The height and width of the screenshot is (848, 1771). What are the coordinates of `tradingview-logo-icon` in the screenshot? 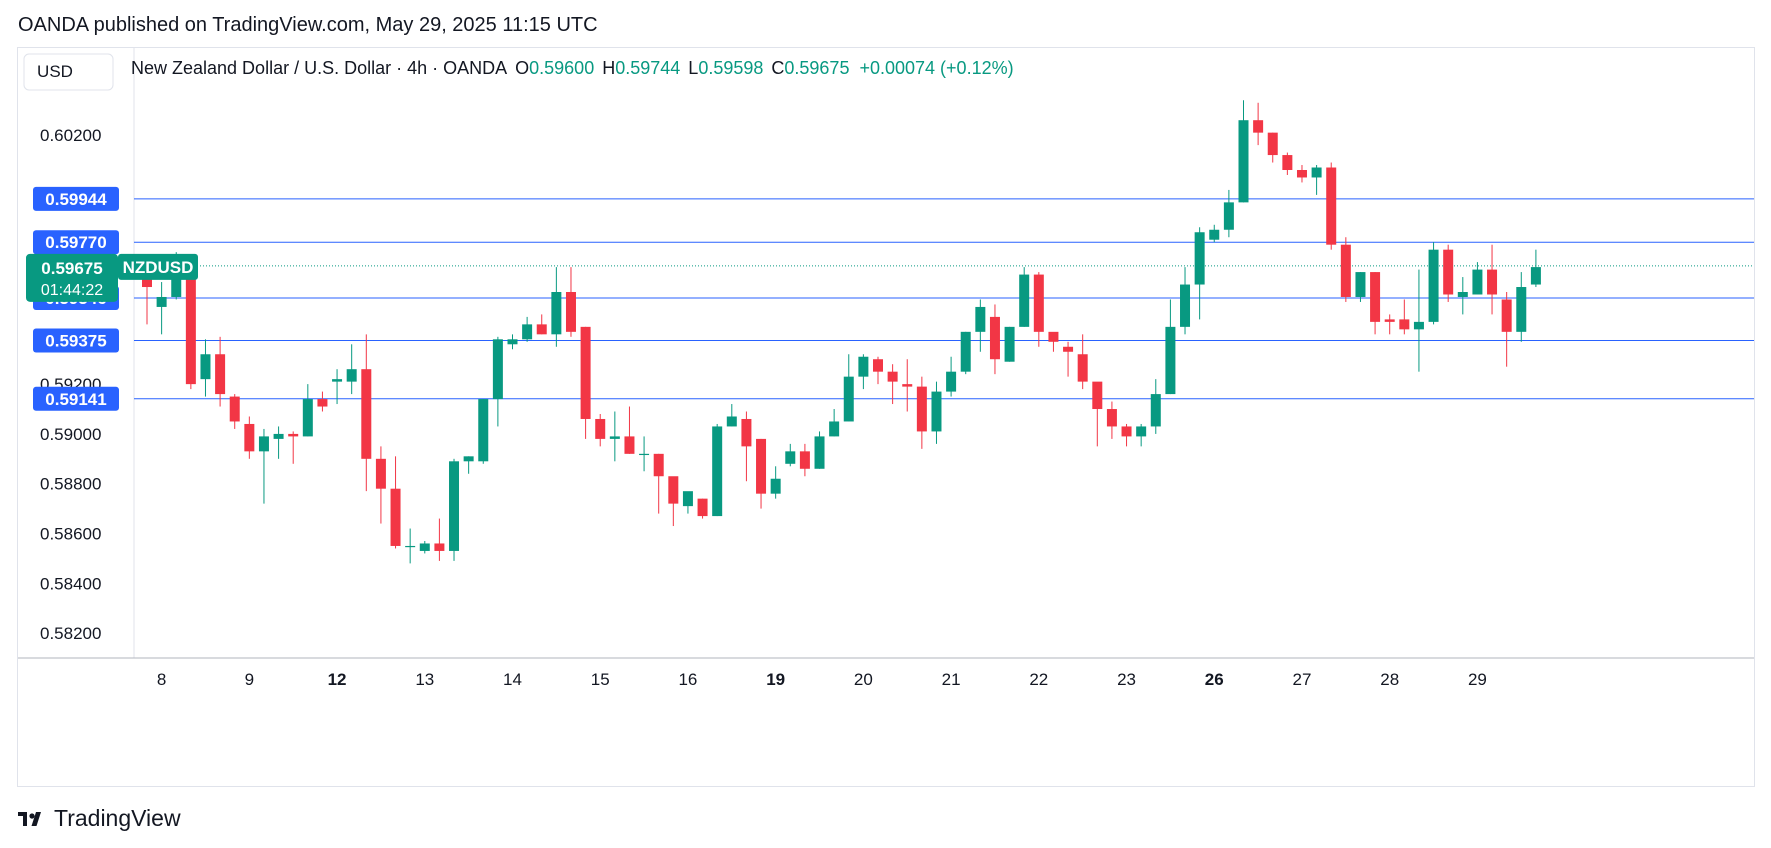 It's located at (29, 818).